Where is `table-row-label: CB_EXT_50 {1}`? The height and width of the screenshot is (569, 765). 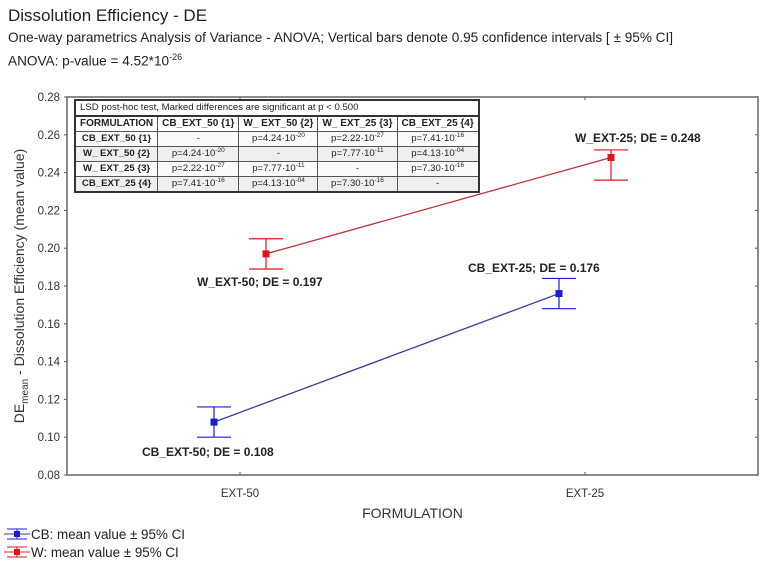
table-row-label: CB_EXT_50 {1} is located at coordinates (116, 139).